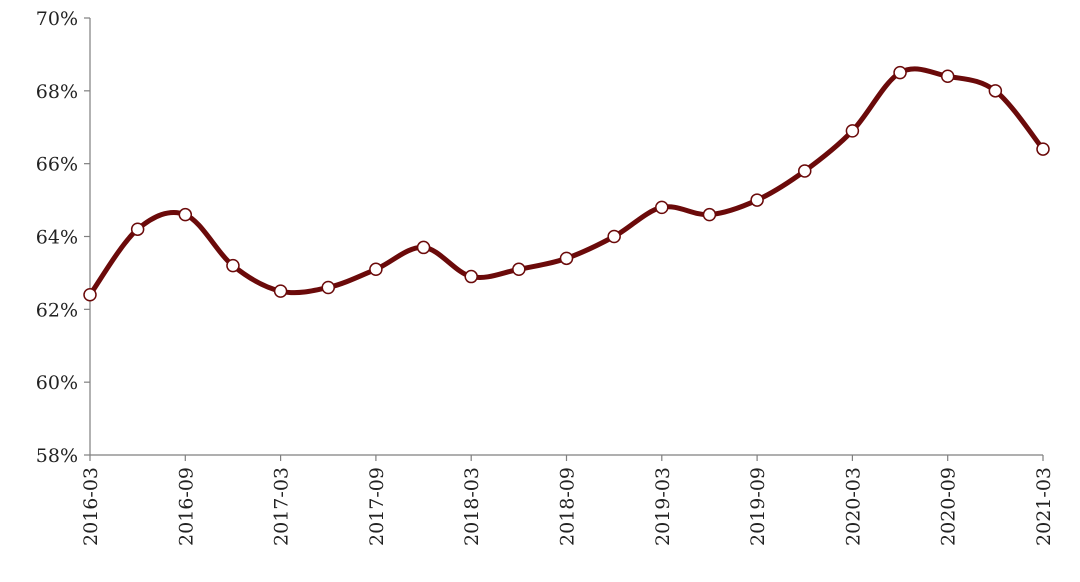 Image resolution: width=1080 pixels, height=582 pixels. What do you see at coordinates (57, 238) in the screenshot?
I see `y-tick-label: 64%` at bounding box center [57, 238].